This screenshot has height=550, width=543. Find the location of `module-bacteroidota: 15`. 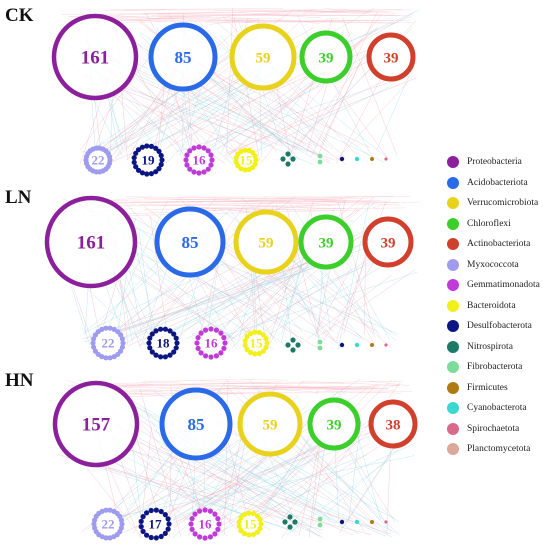

module-bacteroidota: 15 is located at coordinates (246, 160).